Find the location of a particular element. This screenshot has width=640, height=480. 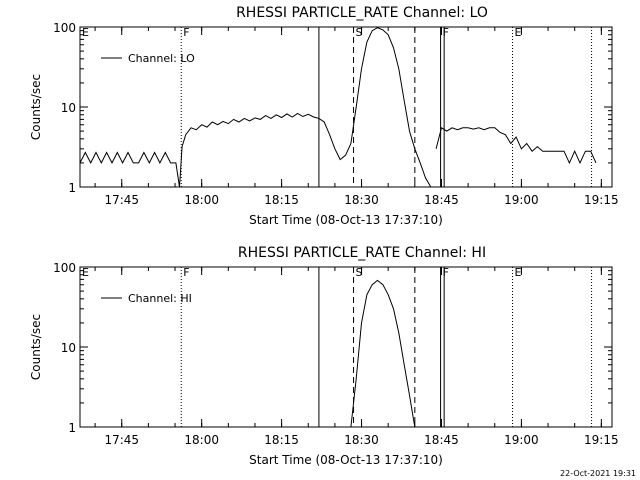

x-axis-label-lo: Start Time (08-Oct-13 17:37:10) is located at coordinates (346, 220).